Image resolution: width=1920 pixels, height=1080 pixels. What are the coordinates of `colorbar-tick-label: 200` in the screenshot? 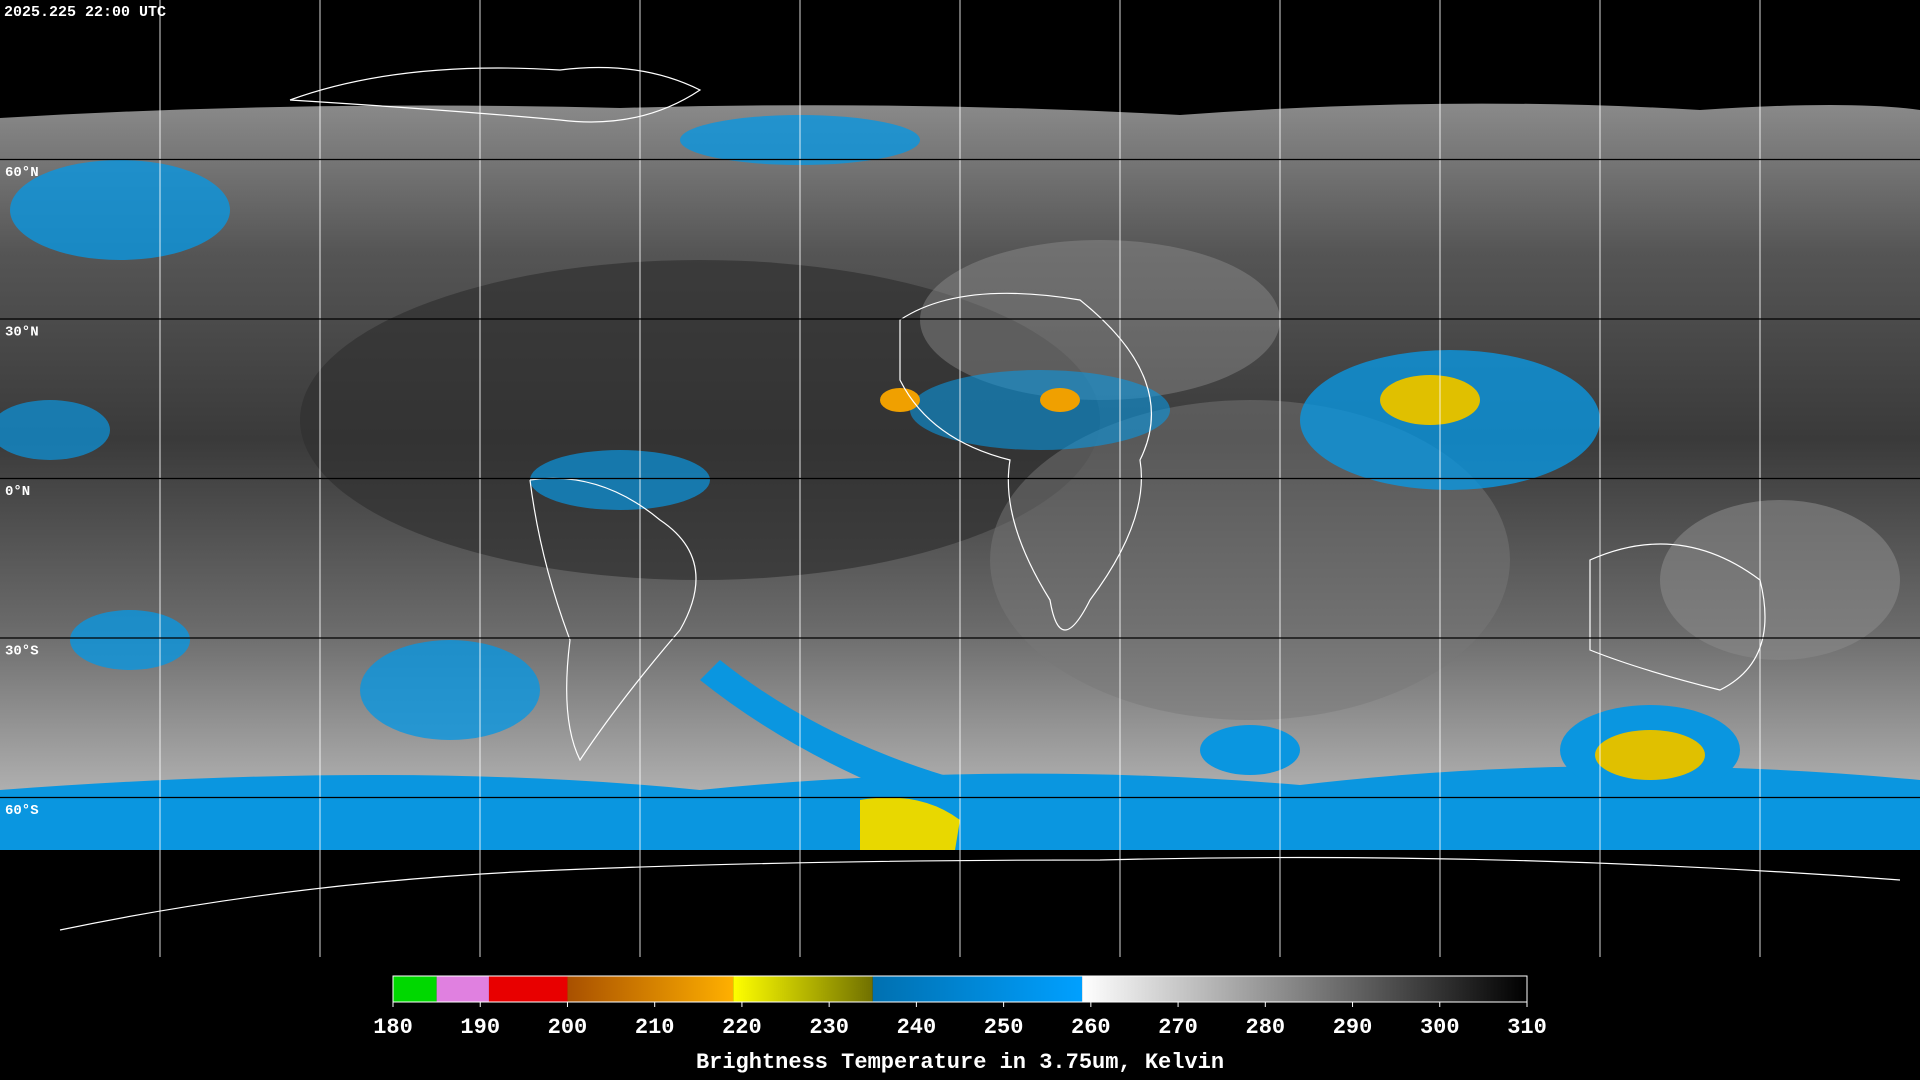 It's located at (568, 1027).